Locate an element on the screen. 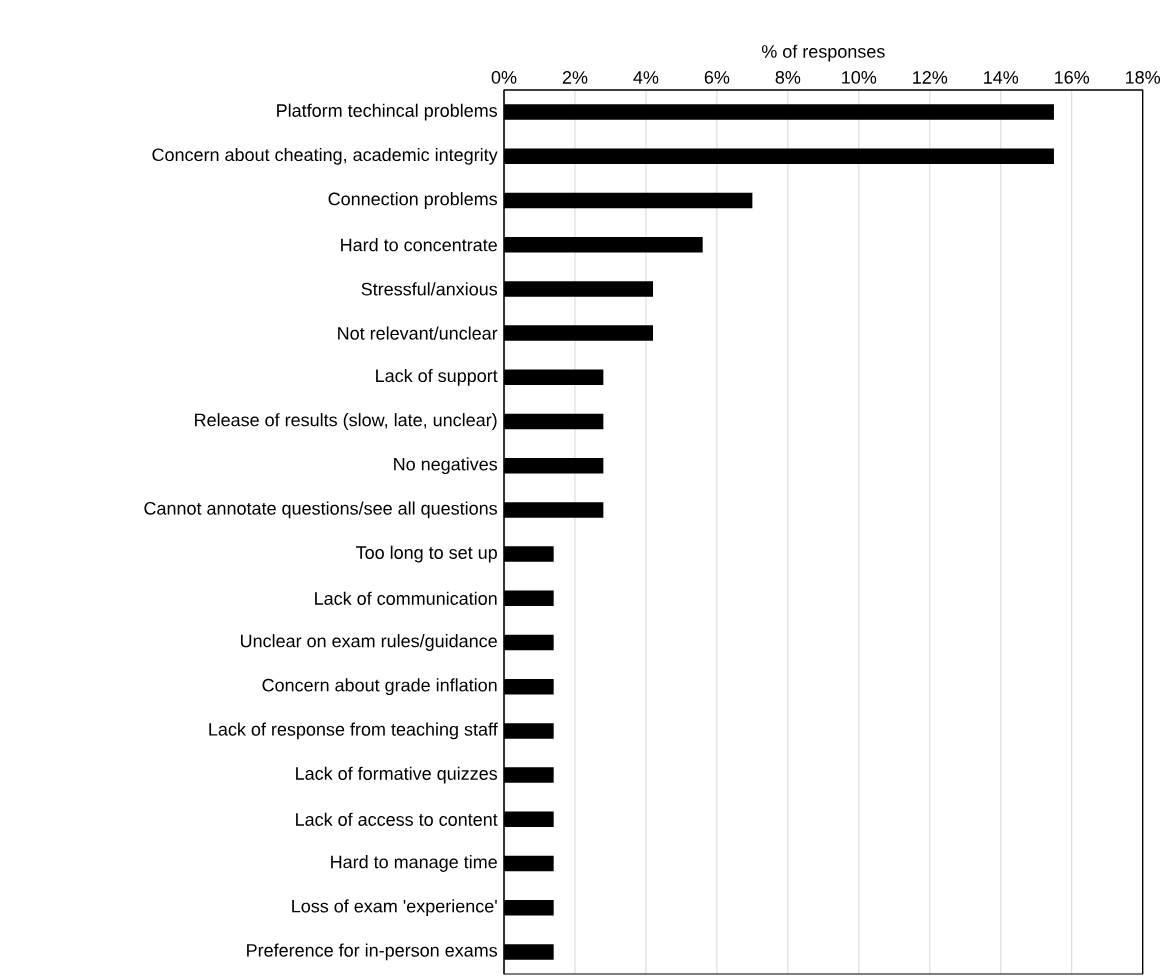 This screenshot has width=1168, height=978. x-axis-title: % of responses is located at coordinates (823, 53).